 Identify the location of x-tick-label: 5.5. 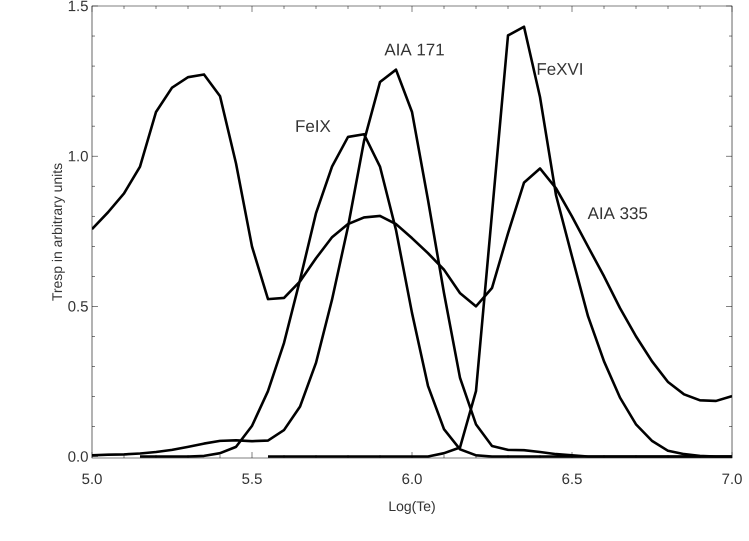
(252, 479).